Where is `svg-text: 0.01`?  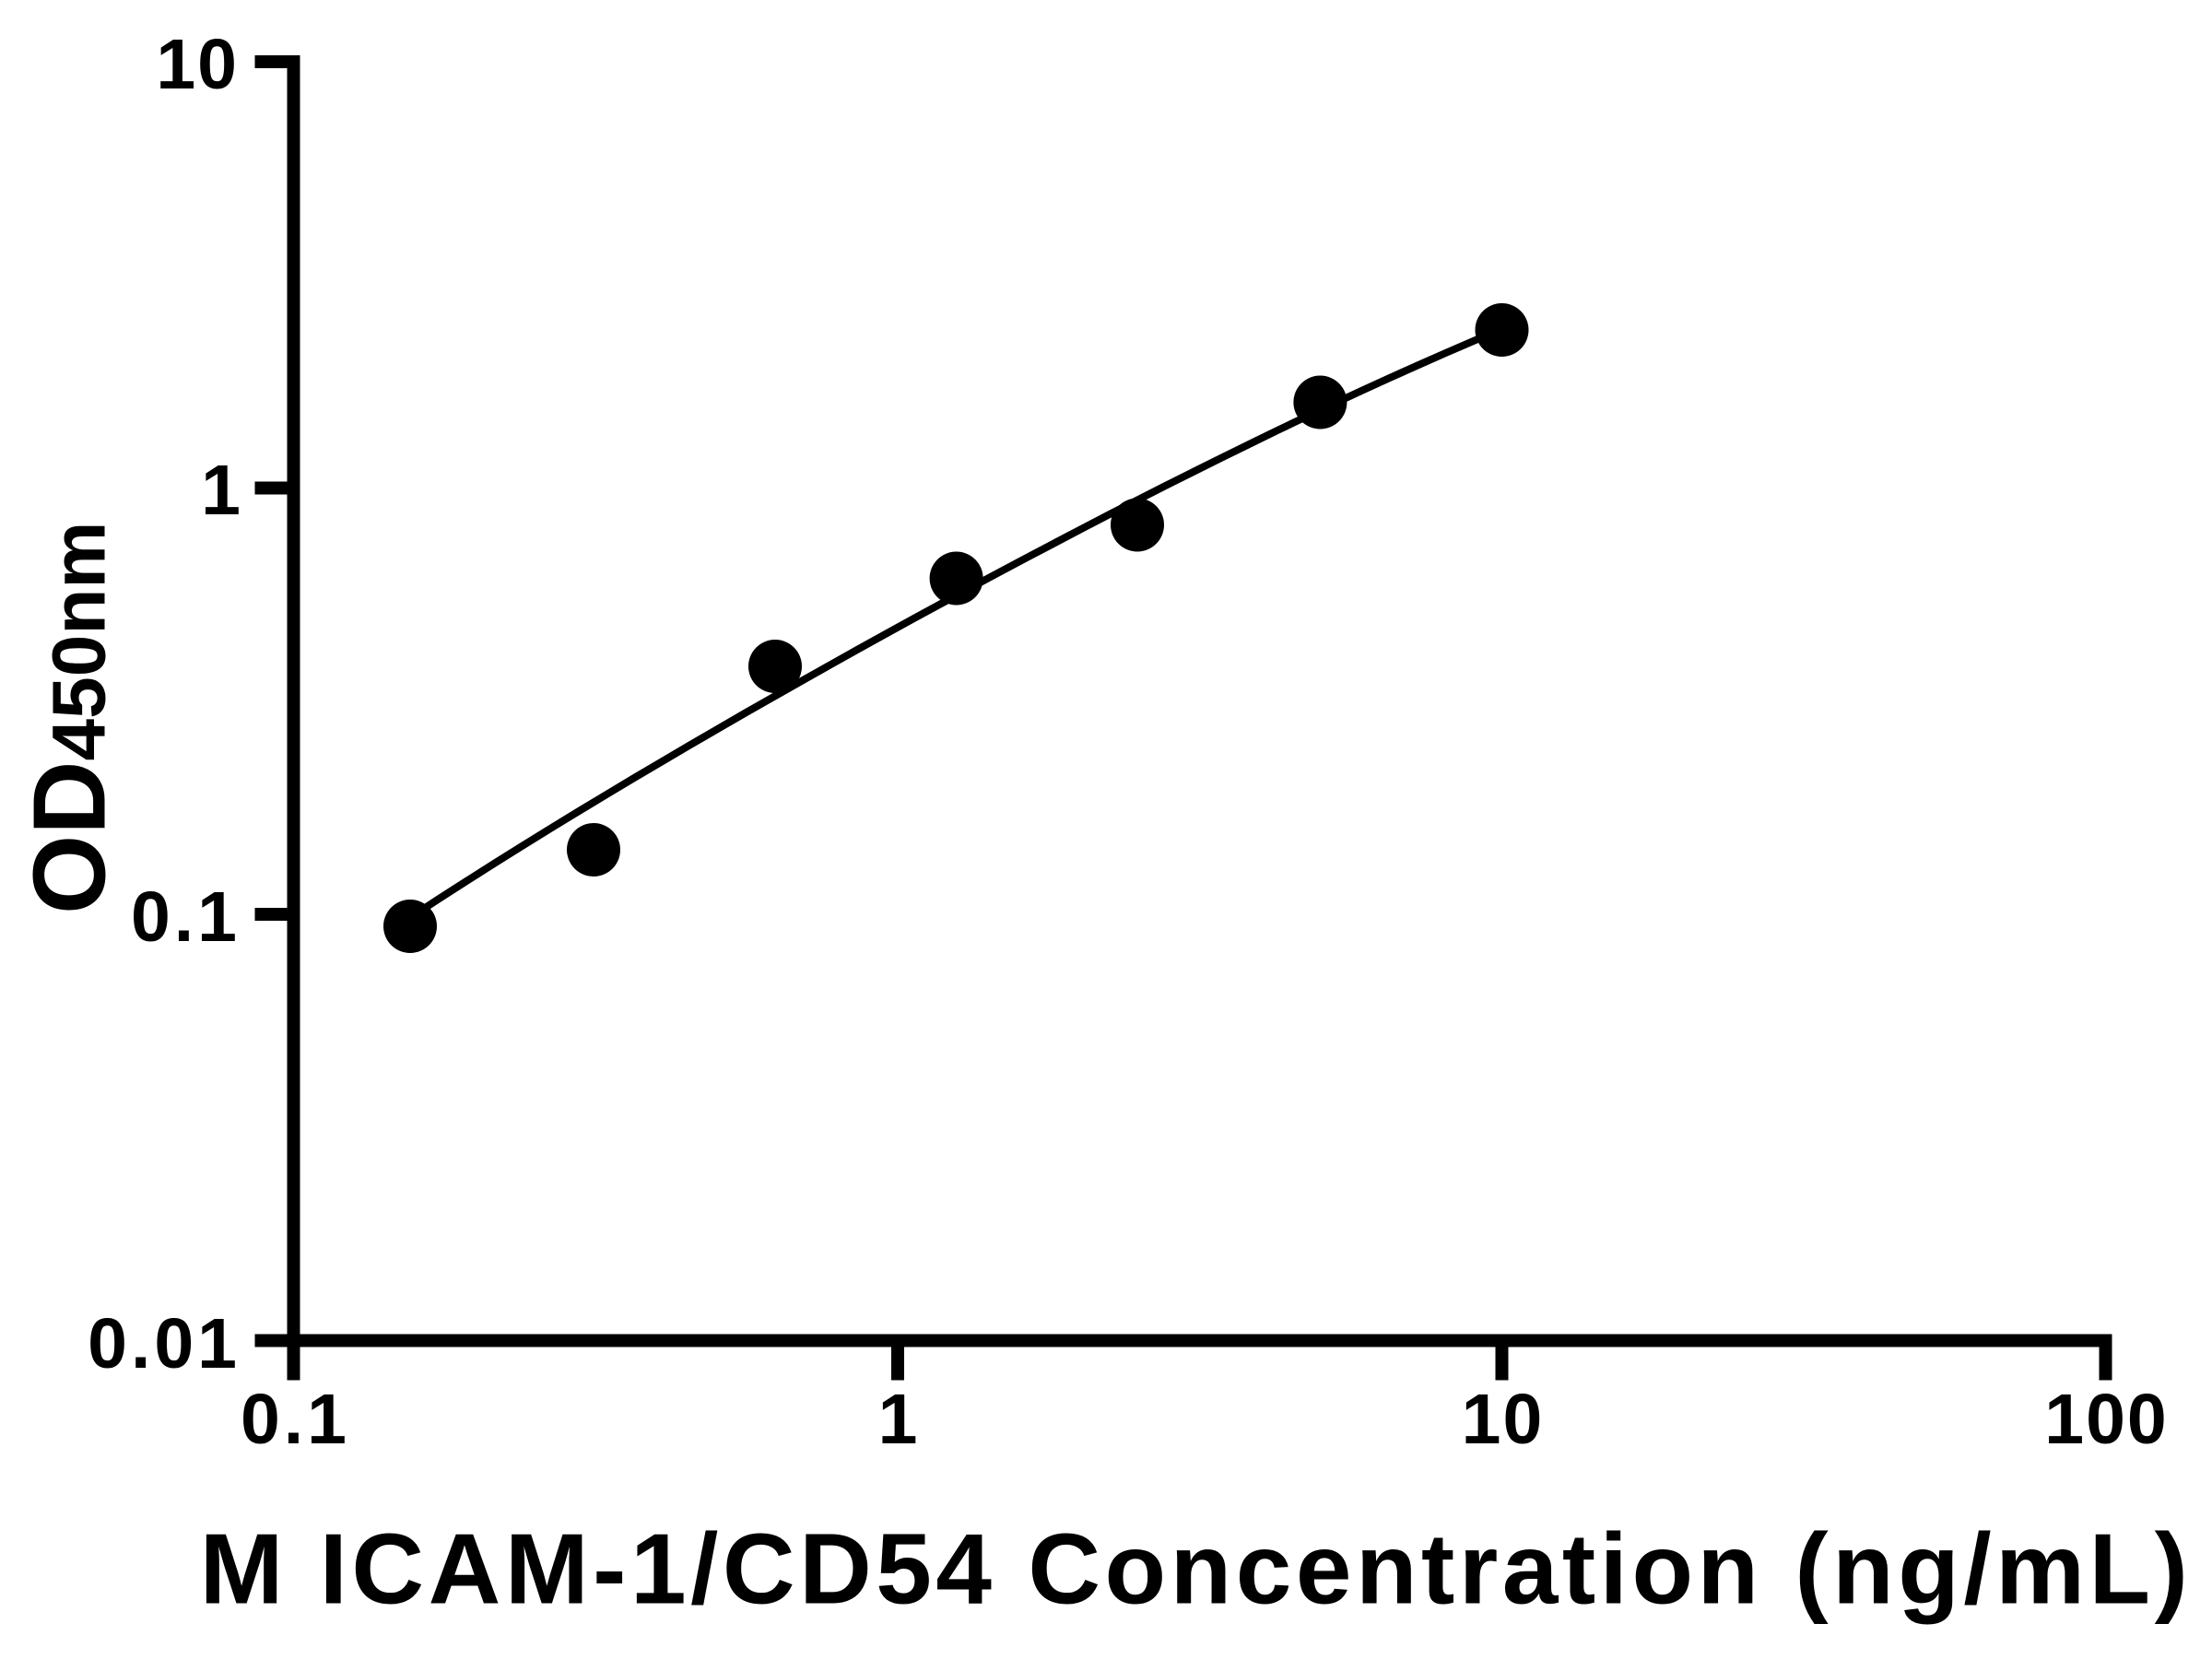
svg-text: 0.01 is located at coordinates (164, 1343).